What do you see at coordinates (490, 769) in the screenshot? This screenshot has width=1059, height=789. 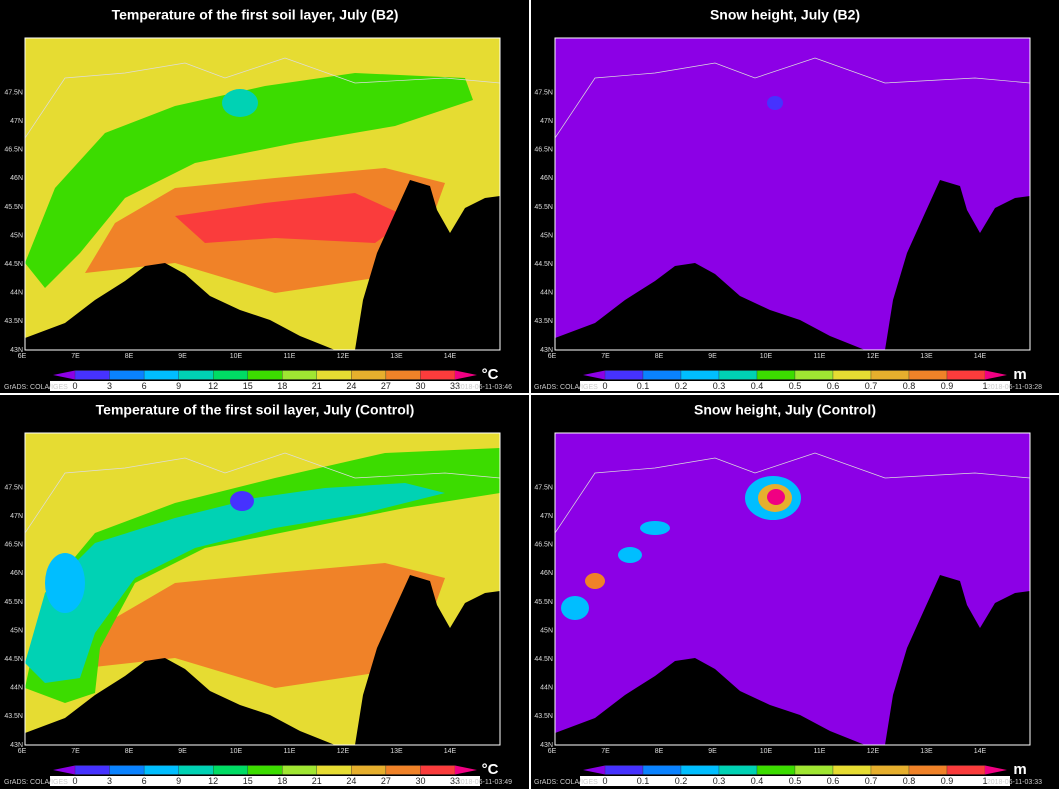 I see `unit: °C` at bounding box center [490, 769].